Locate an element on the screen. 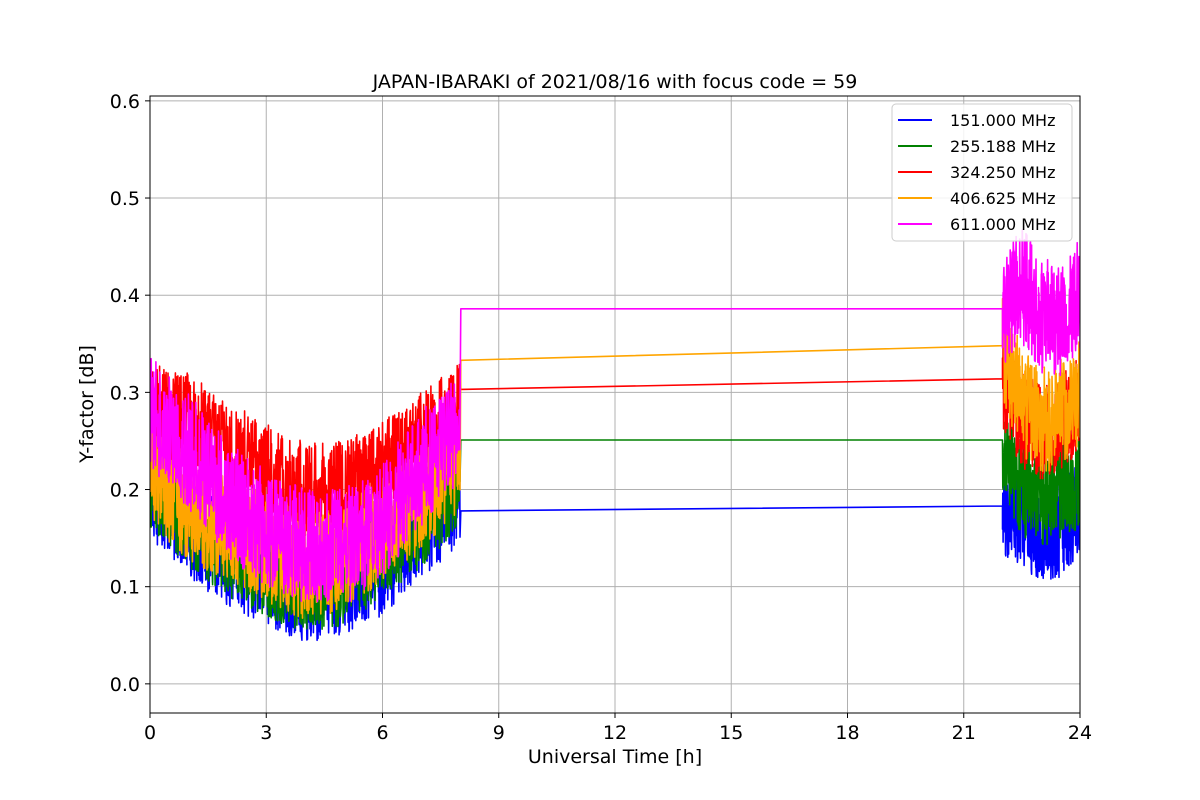 The height and width of the screenshot is (800, 1200). legend-label: 324.250 MHz is located at coordinates (1002, 172).